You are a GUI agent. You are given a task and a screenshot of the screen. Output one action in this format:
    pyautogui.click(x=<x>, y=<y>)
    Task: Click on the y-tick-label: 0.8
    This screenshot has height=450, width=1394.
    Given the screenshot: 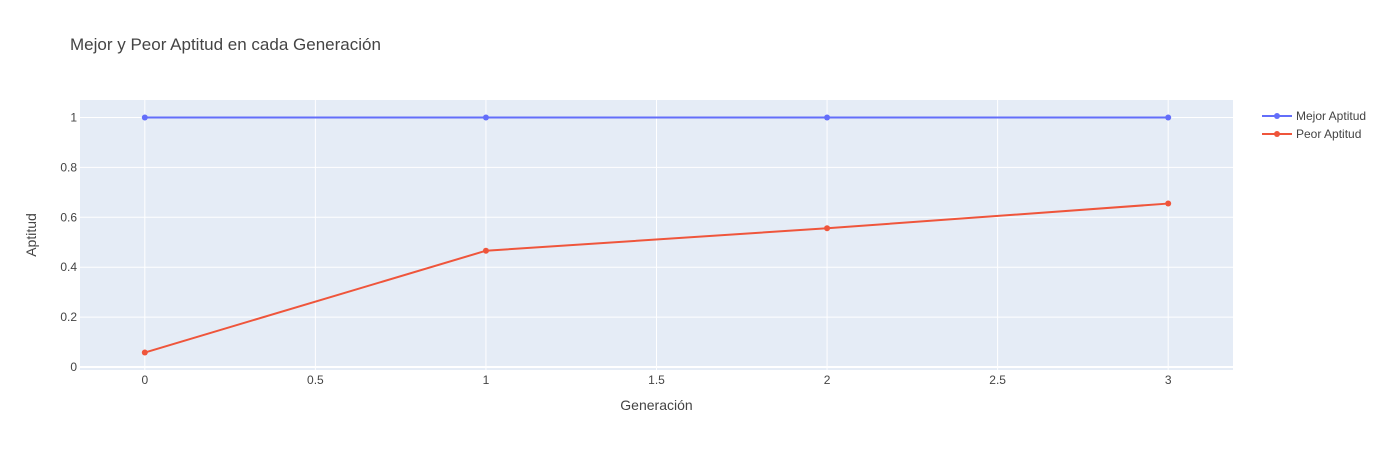 What is the action you would take?
    pyautogui.click(x=68, y=167)
    